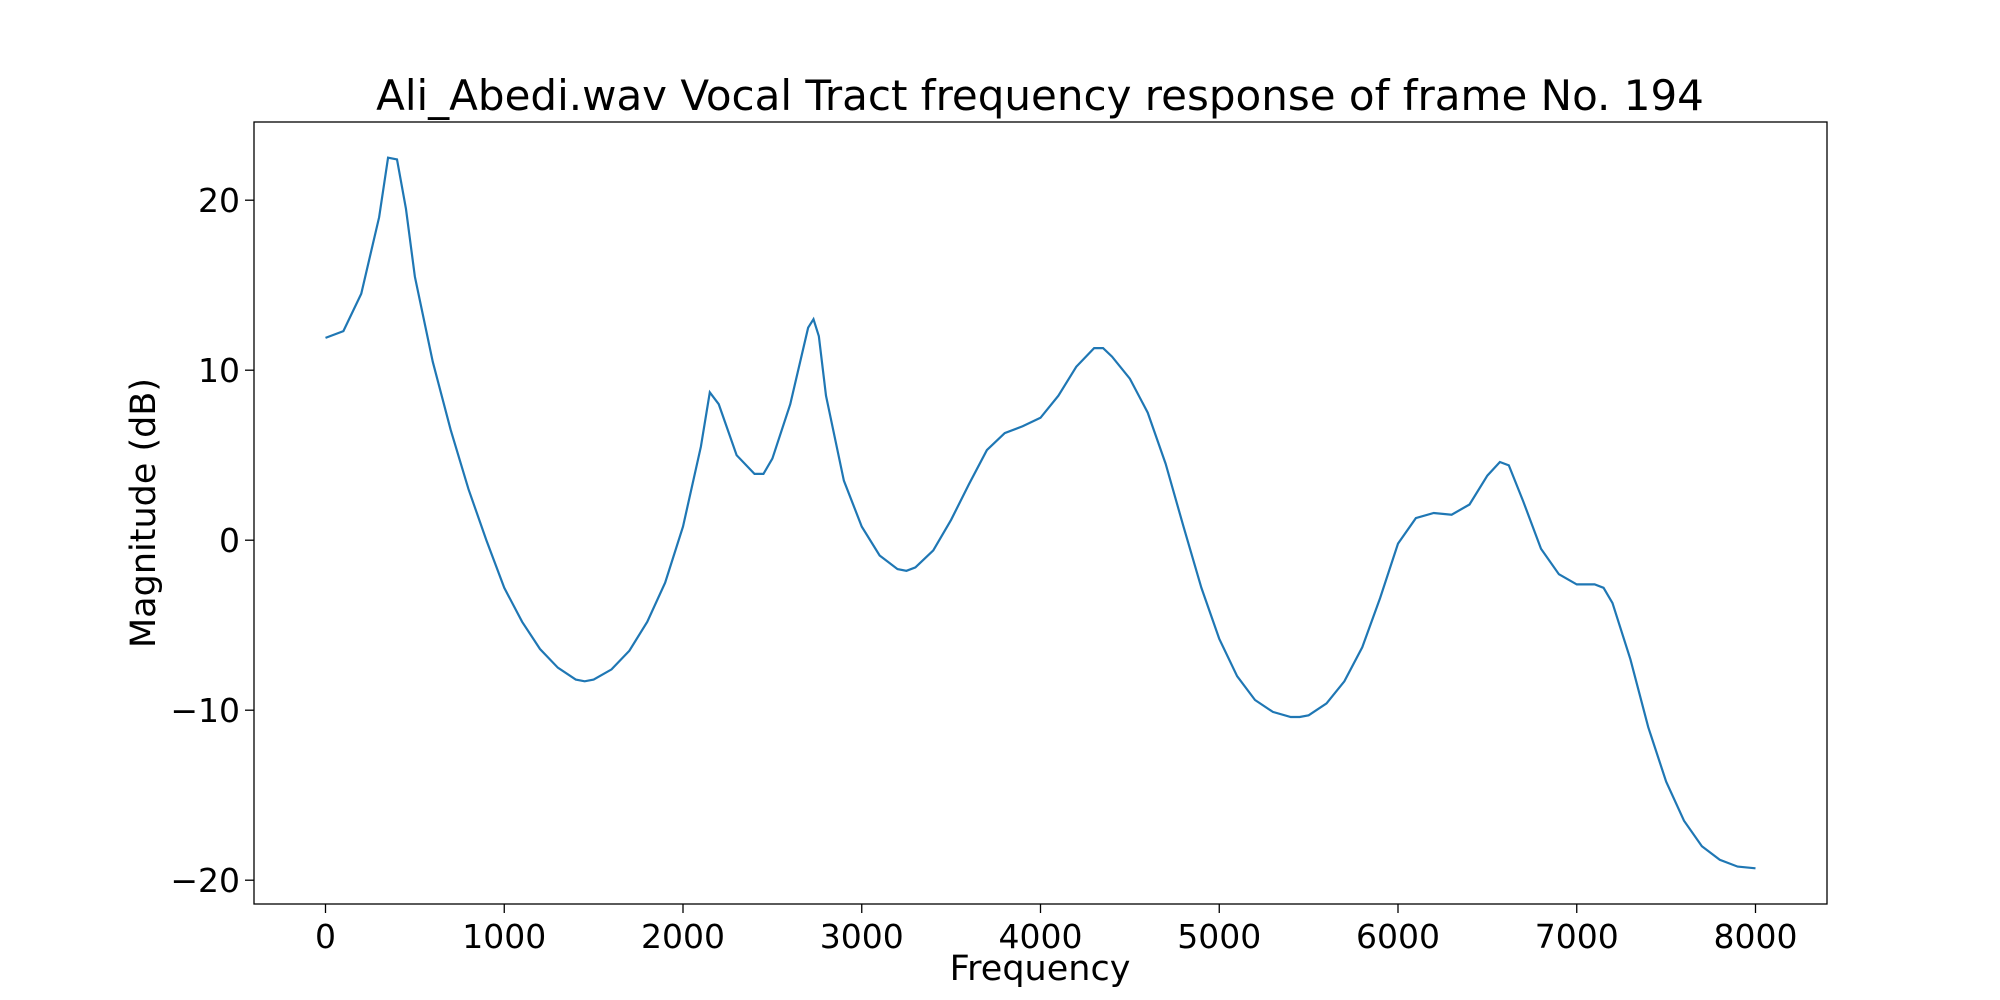  I want to click on x-tick-label: 2000, so click(683, 936).